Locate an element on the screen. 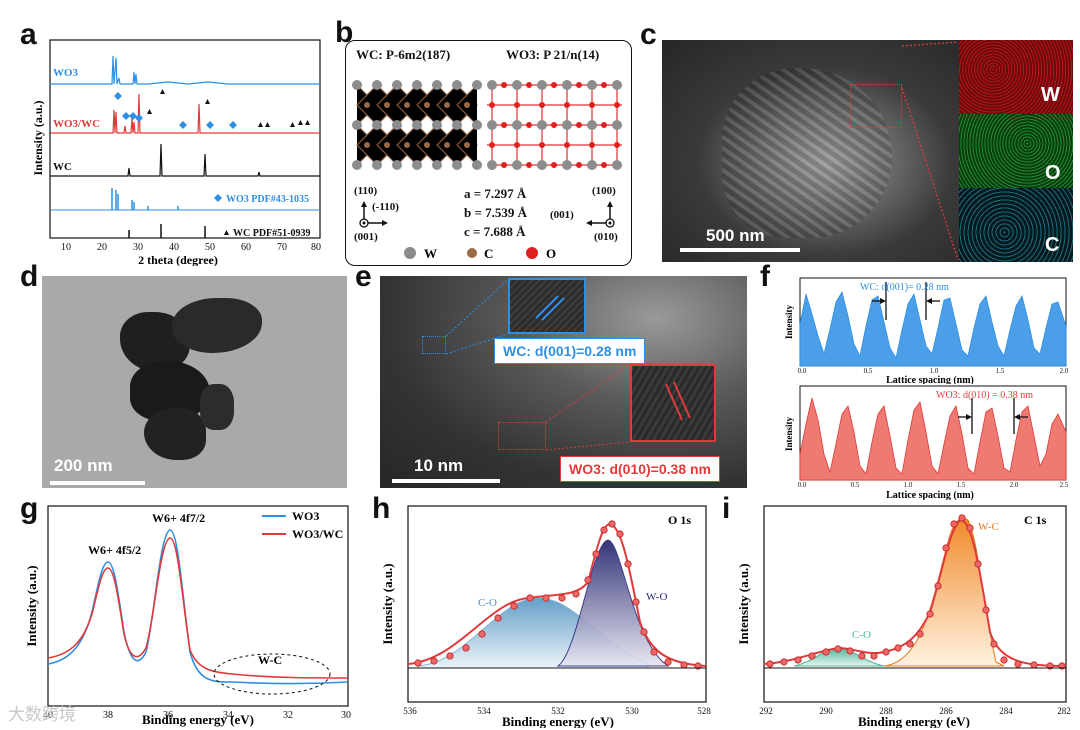 The height and width of the screenshot is (730, 1080). xrd-wc-pdf-bars is located at coordinates (167, 231).